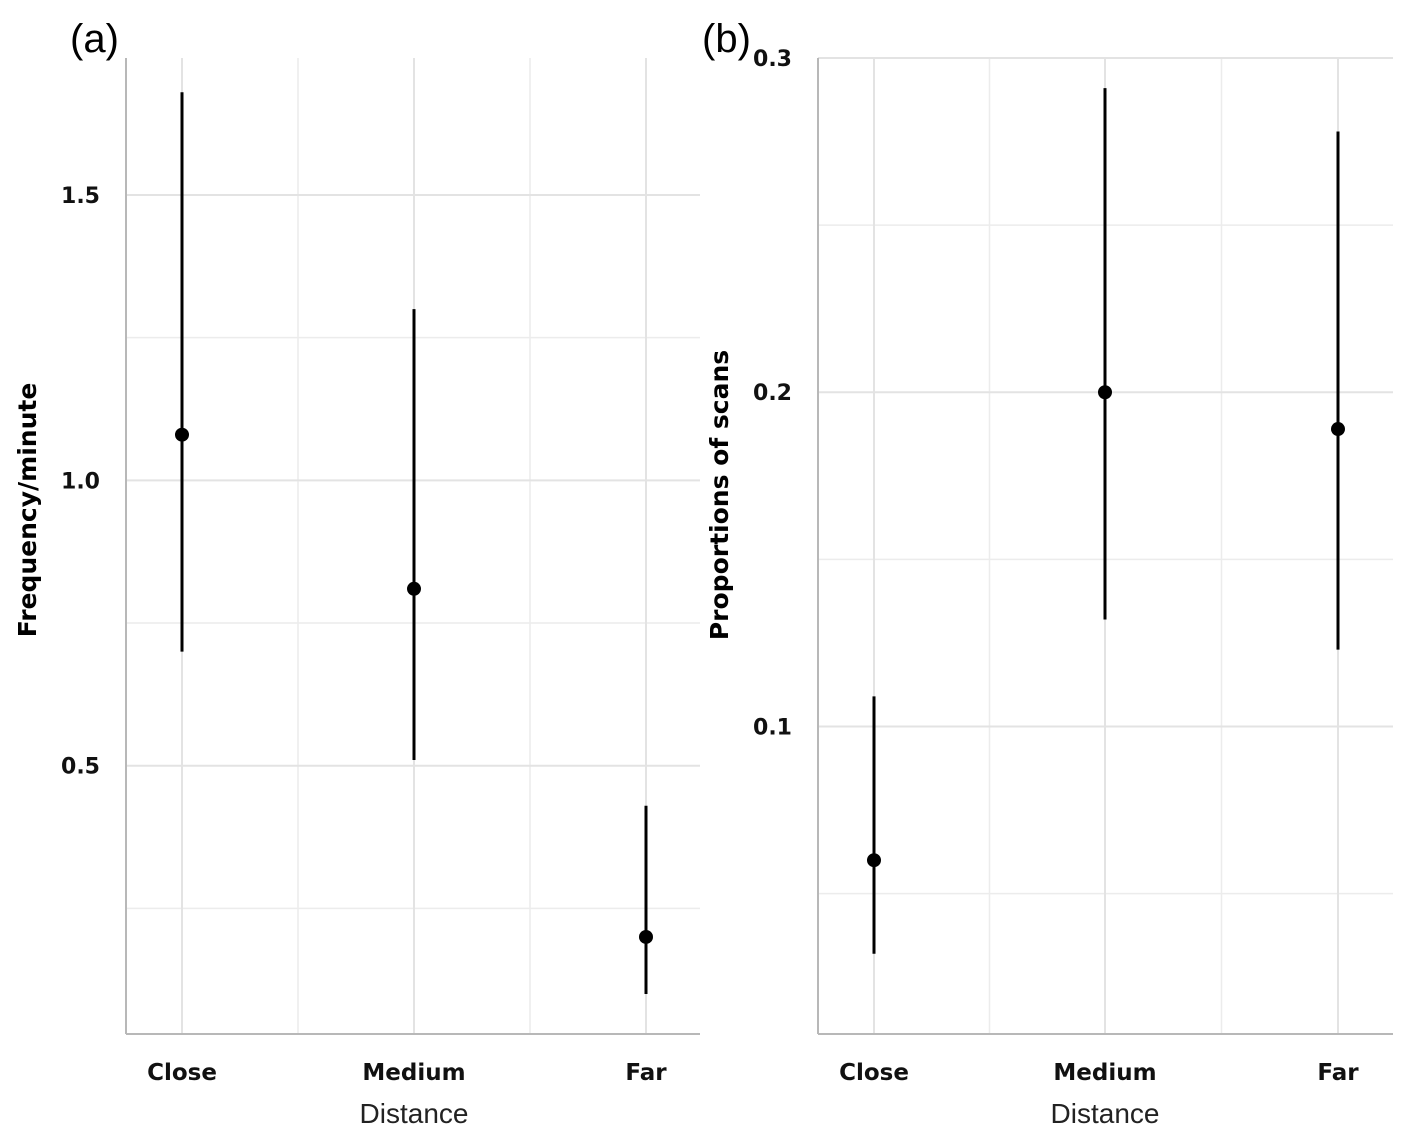 The height and width of the screenshot is (1128, 1402). Describe the element at coordinates (80, 767) in the screenshot. I see `y-tick-label: 0.5` at that location.